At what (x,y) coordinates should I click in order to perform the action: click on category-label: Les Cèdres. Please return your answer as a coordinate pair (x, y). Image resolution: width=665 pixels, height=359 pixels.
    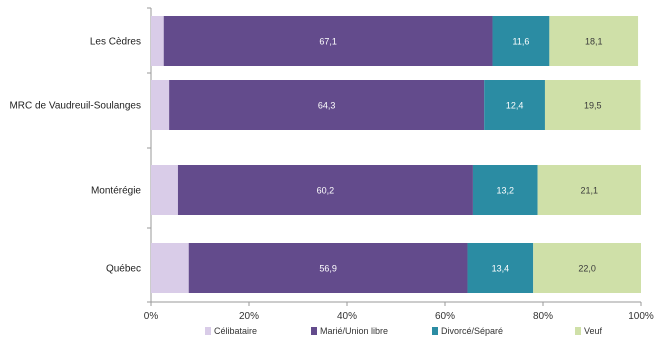
    Looking at the image, I should click on (115, 42).